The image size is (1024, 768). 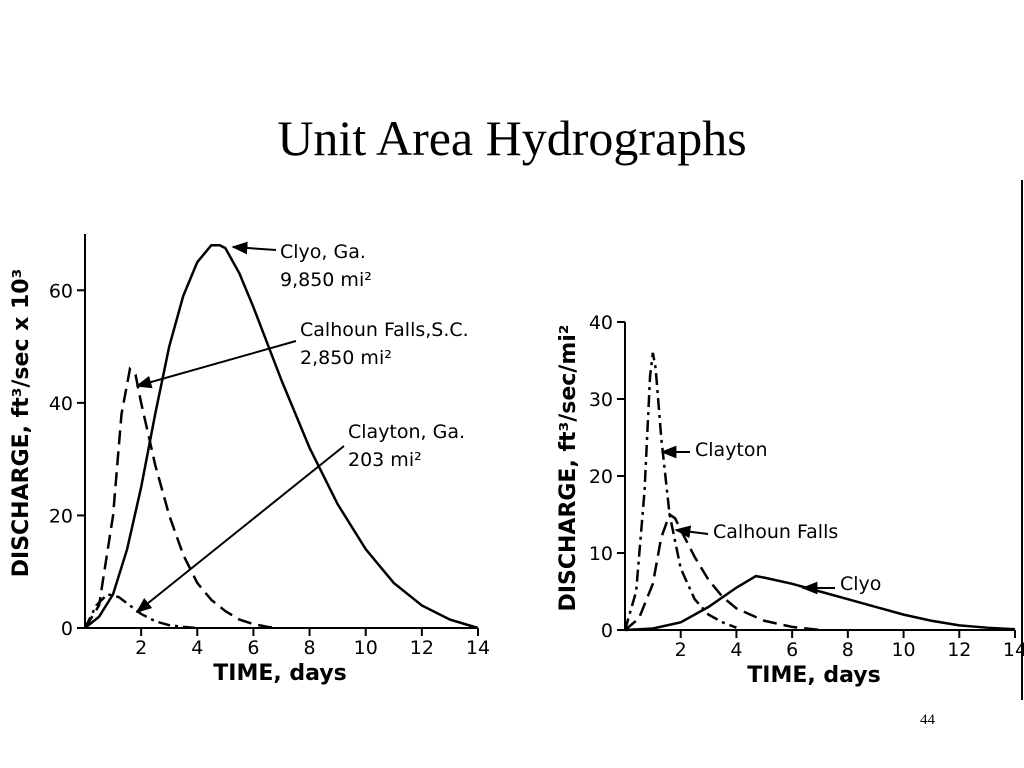 I want to click on page-number: 44, so click(x=928, y=720).